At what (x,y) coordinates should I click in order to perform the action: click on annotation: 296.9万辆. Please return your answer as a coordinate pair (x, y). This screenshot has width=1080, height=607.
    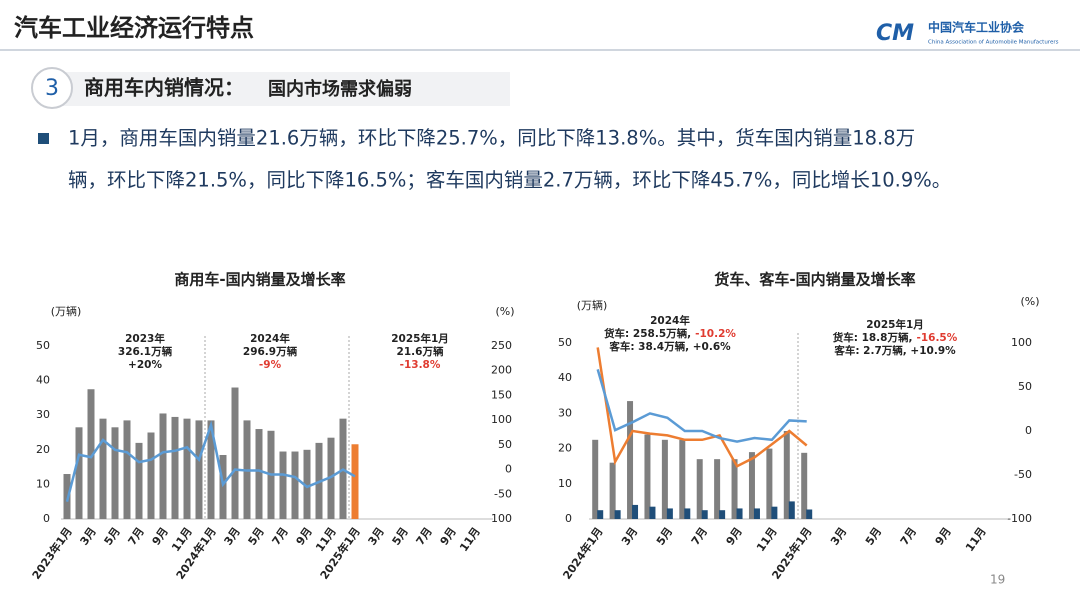
    Looking at the image, I should click on (270, 351).